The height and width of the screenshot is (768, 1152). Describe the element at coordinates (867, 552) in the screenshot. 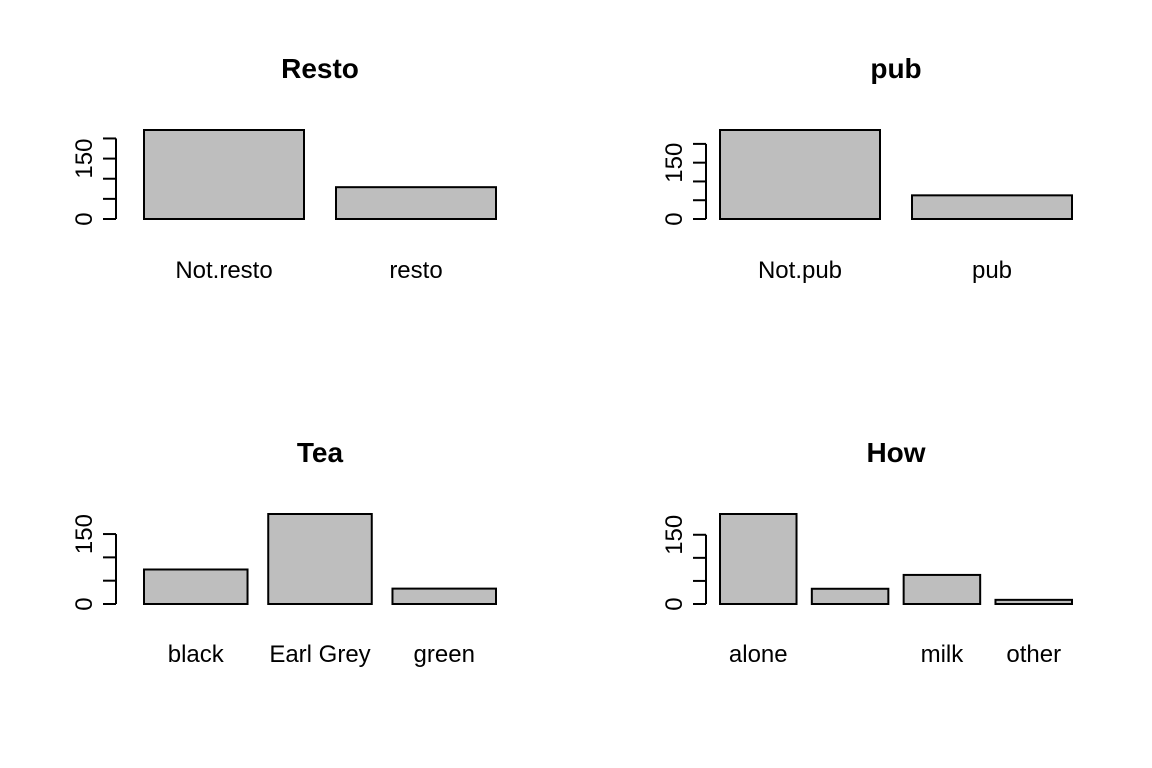

I see `chart-panel-how: How alone milk other 0 150` at that location.